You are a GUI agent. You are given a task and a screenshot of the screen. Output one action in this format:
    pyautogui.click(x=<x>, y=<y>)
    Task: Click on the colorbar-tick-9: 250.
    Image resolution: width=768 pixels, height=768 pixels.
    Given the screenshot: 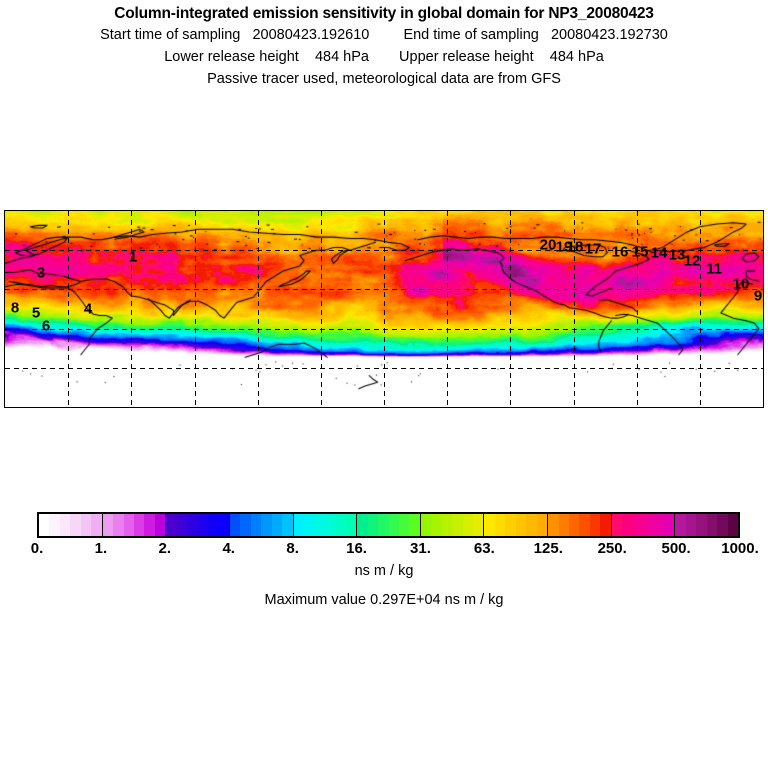 What is the action you would take?
    pyautogui.click(x=612, y=548)
    